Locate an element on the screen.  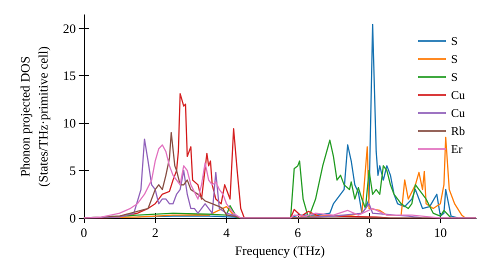
x-tick-label: 0 is located at coordinates (84, 232).